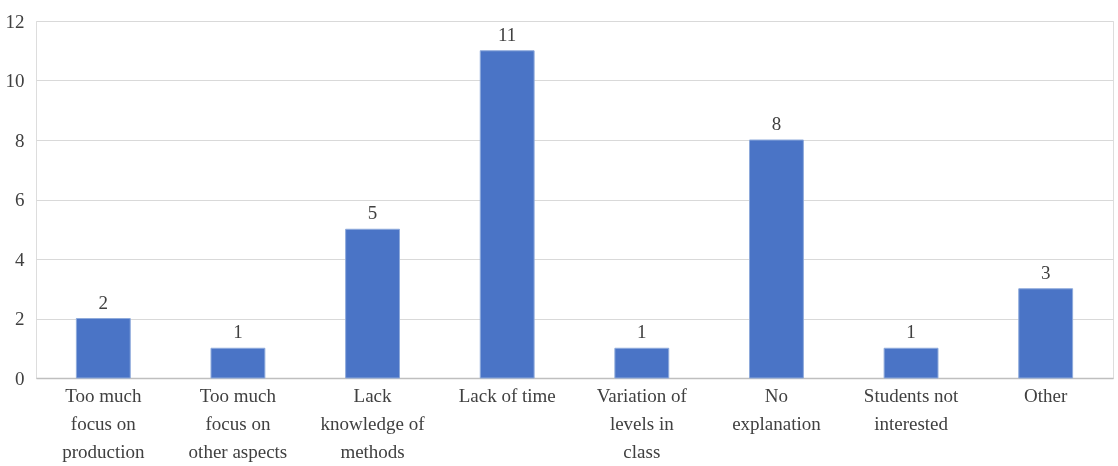  What do you see at coordinates (20, 378) in the screenshot?
I see `y-tick-label: 0` at bounding box center [20, 378].